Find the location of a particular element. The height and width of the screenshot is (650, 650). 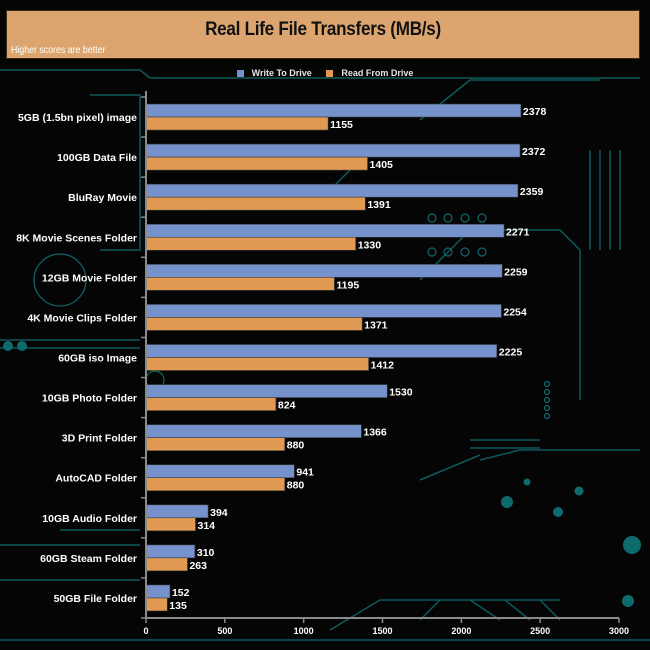

category-label: AutoCAD Folder is located at coordinates (96, 479).